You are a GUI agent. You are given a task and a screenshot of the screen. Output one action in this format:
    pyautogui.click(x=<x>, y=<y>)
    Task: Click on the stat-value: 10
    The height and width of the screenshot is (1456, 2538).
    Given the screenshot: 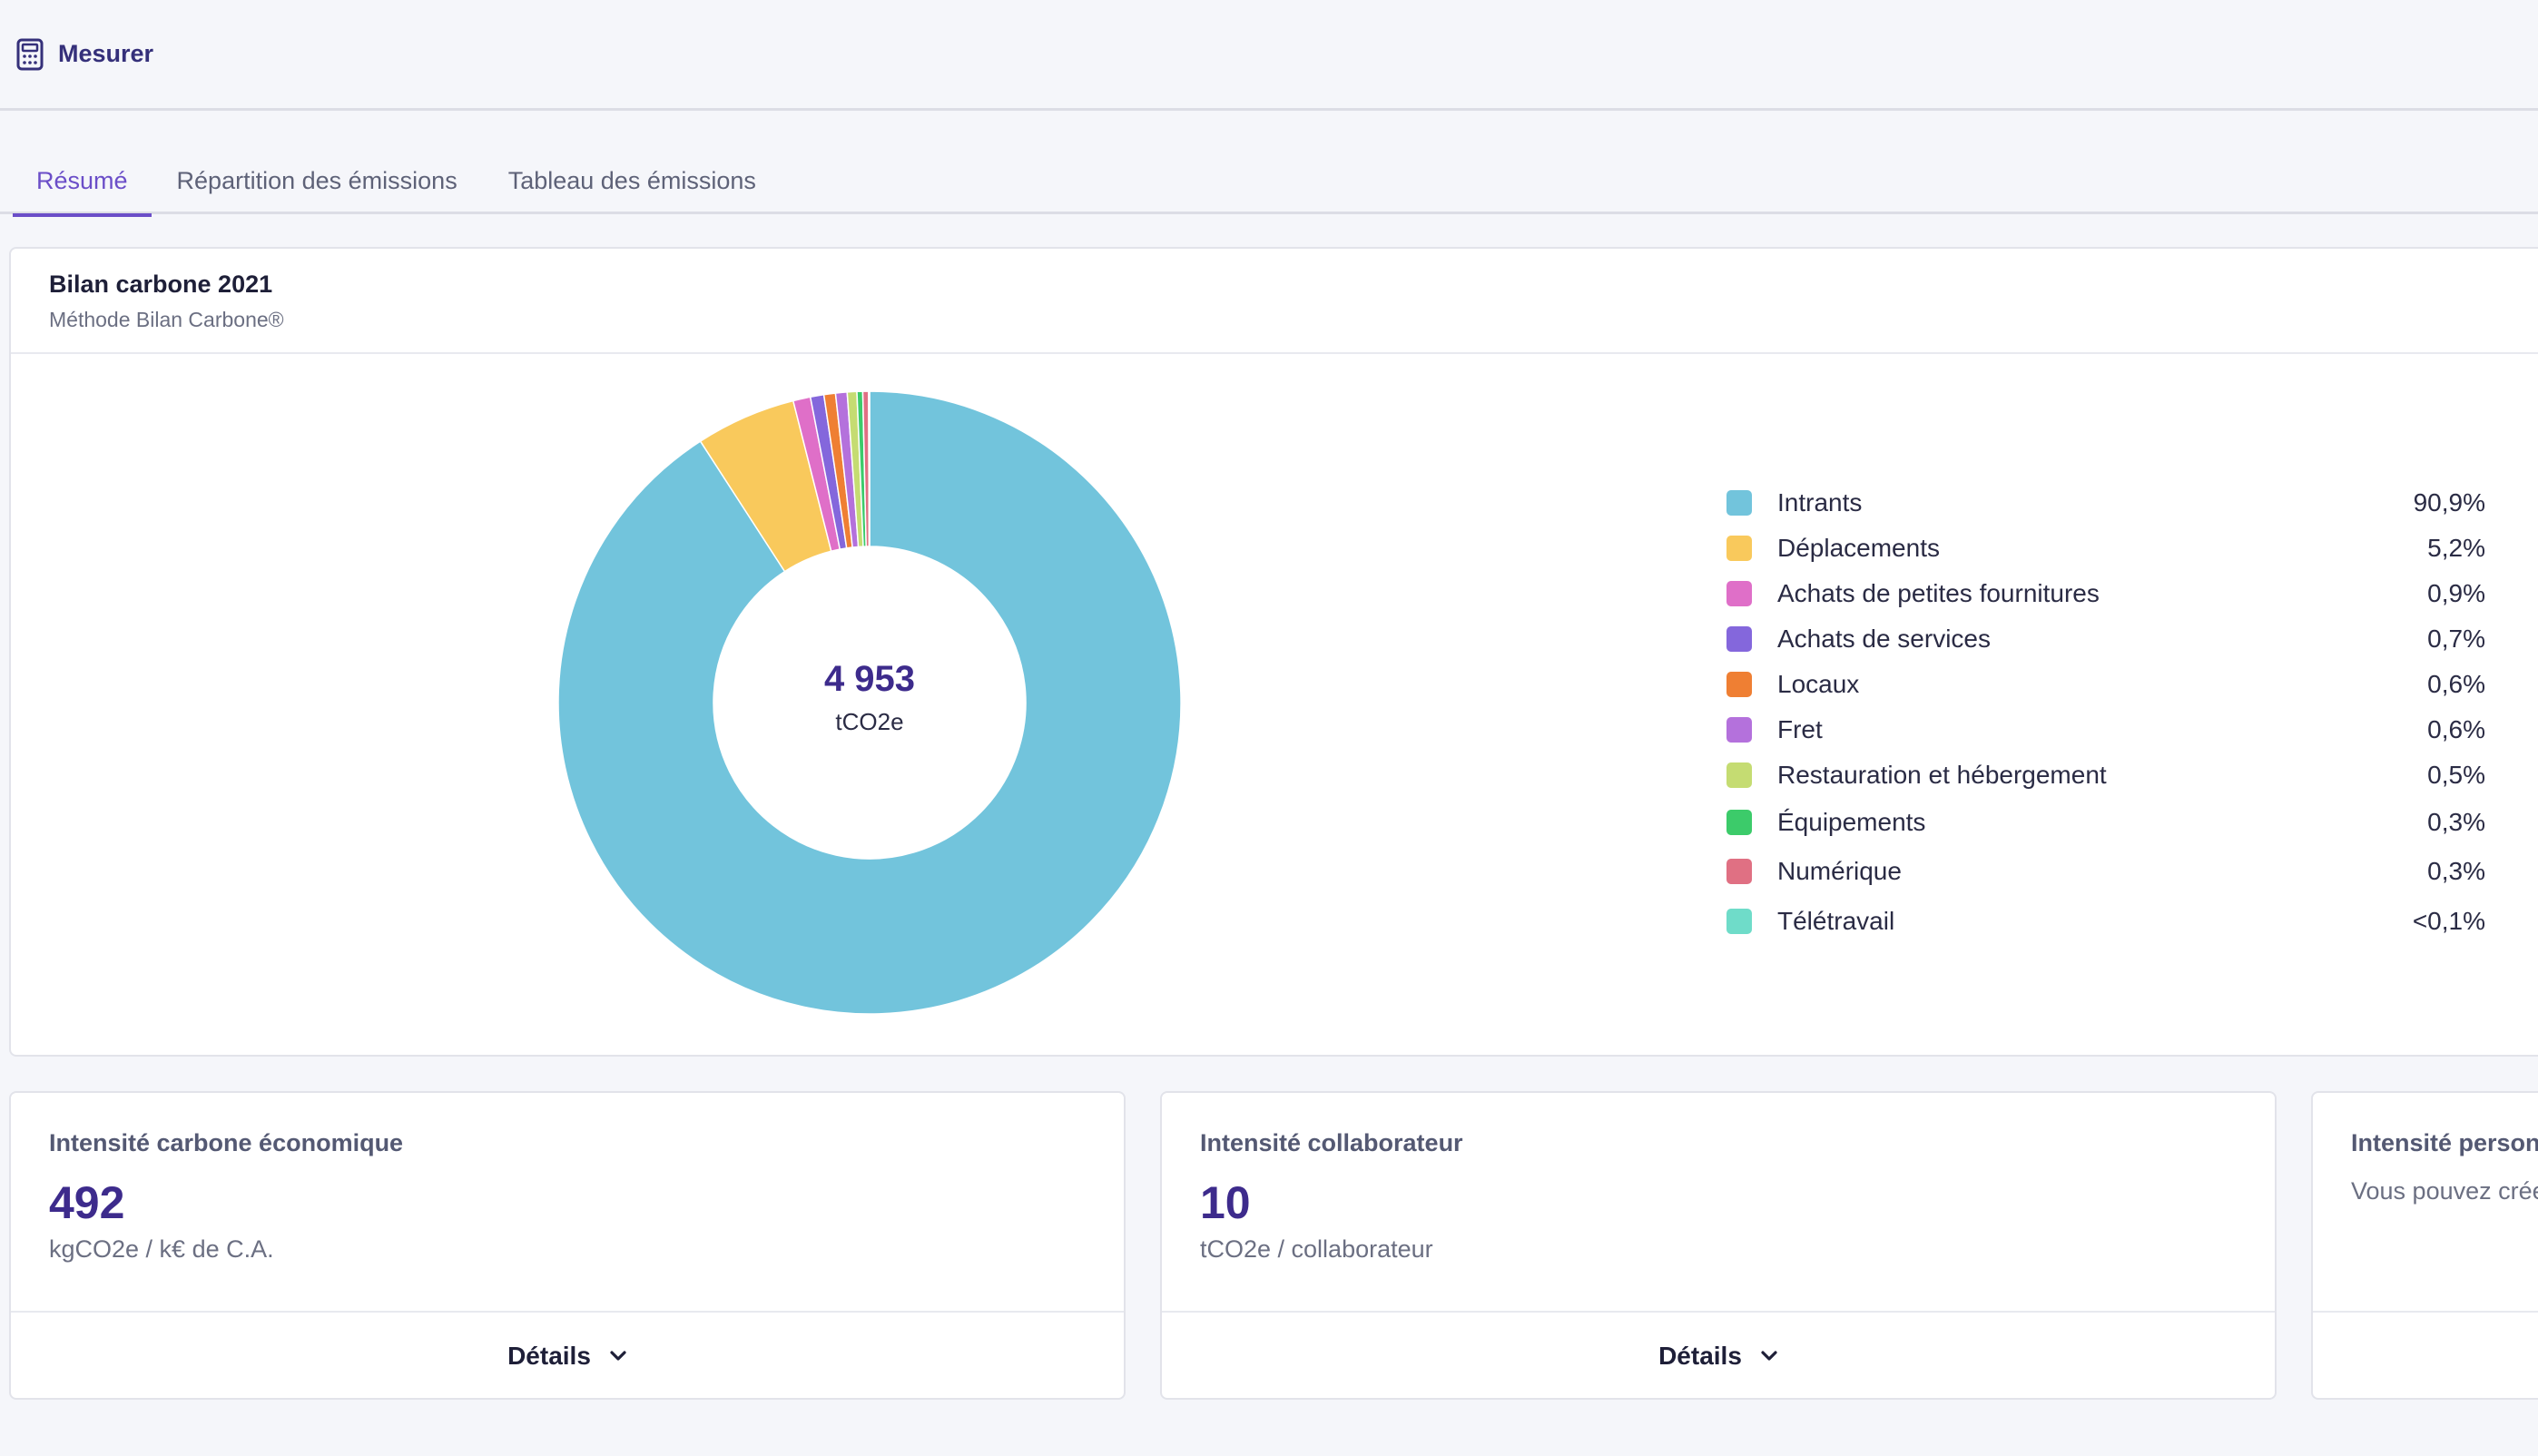 What is the action you would take?
    pyautogui.click(x=1226, y=1202)
    